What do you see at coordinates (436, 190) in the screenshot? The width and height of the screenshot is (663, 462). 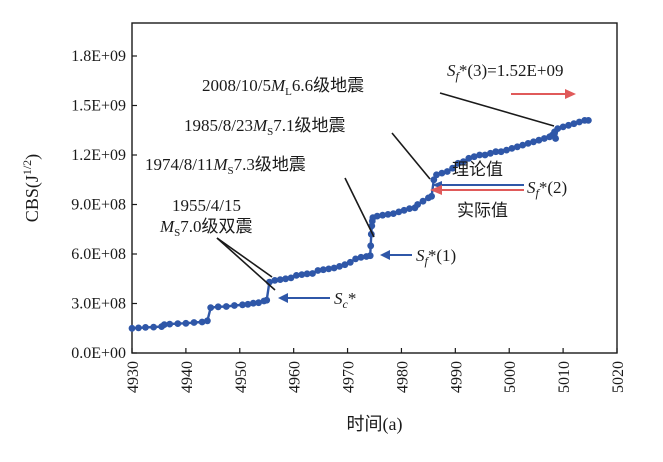 I see `red-arrow-actual-head` at bounding box center [436, 190].